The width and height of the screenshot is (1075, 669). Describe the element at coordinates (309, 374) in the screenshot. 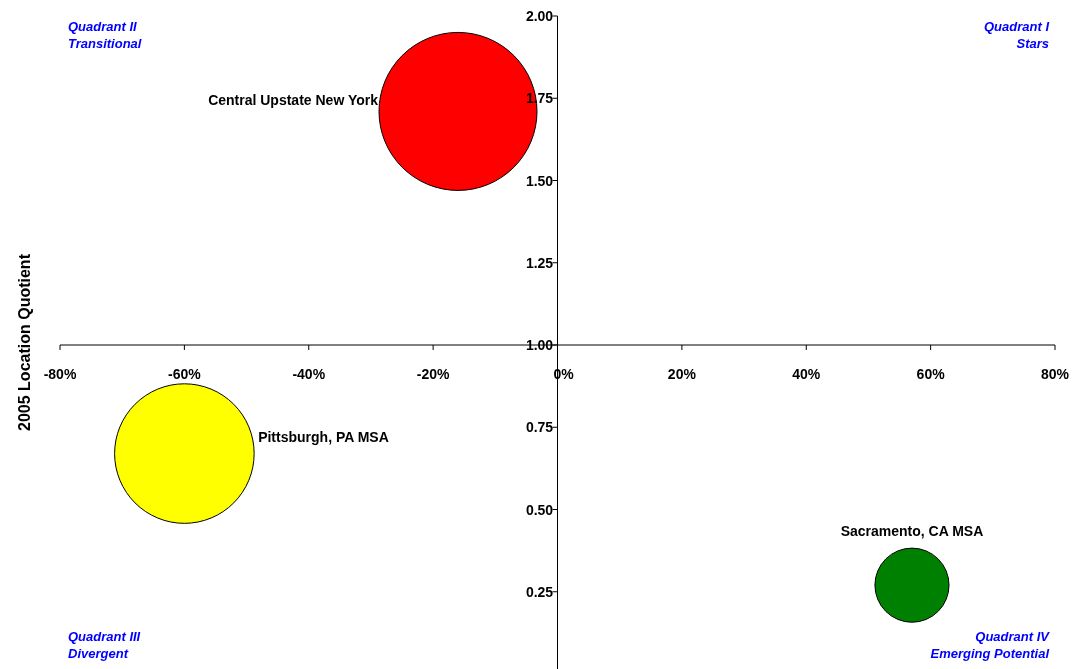

I see `x-tick-label: -40%` at that location.